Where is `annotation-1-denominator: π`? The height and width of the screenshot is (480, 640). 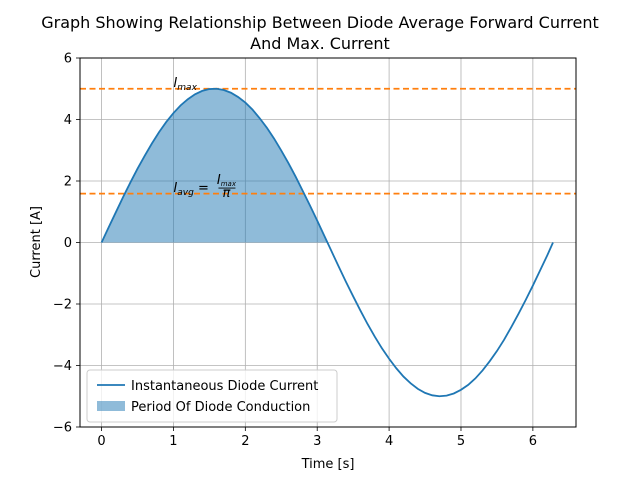 annotation-1-denominator: π is located at coordinates (227, 193).